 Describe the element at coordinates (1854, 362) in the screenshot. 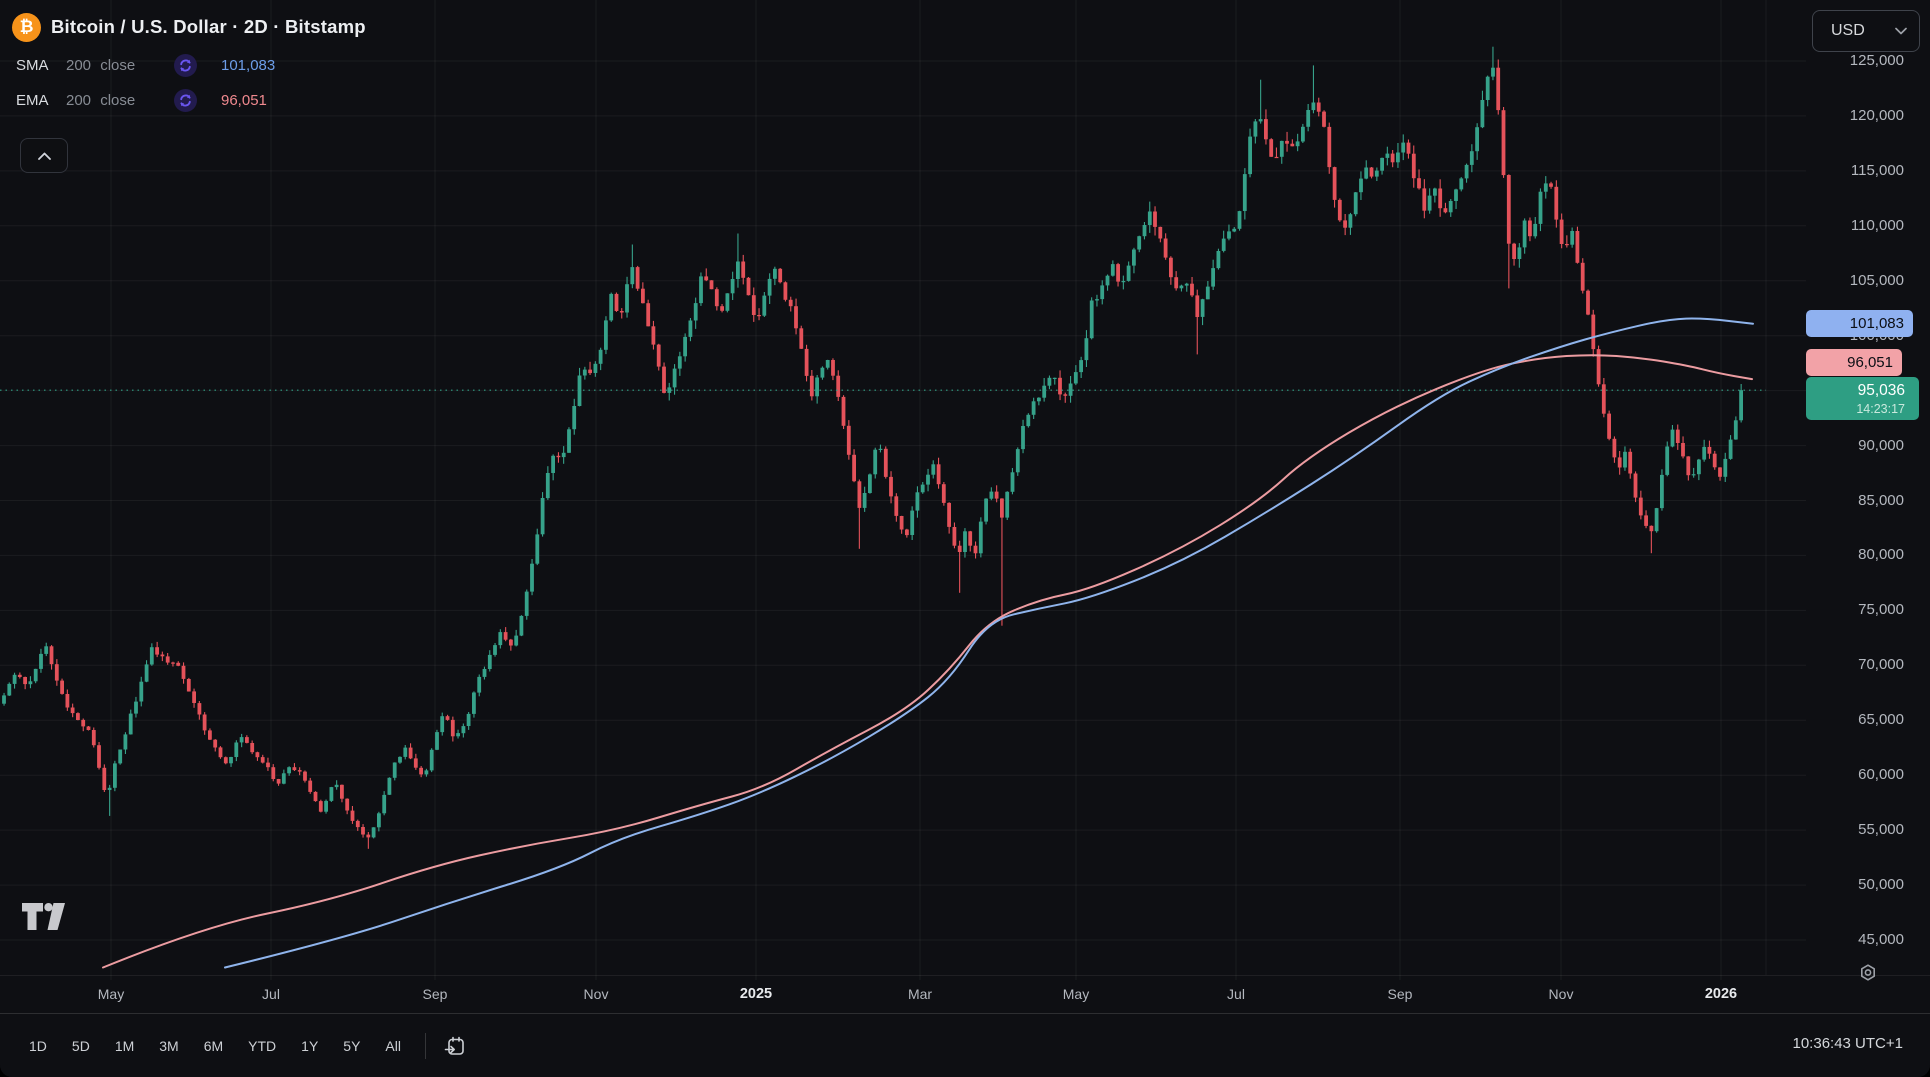

I see `ema-price-badge: 96,051` at that location.